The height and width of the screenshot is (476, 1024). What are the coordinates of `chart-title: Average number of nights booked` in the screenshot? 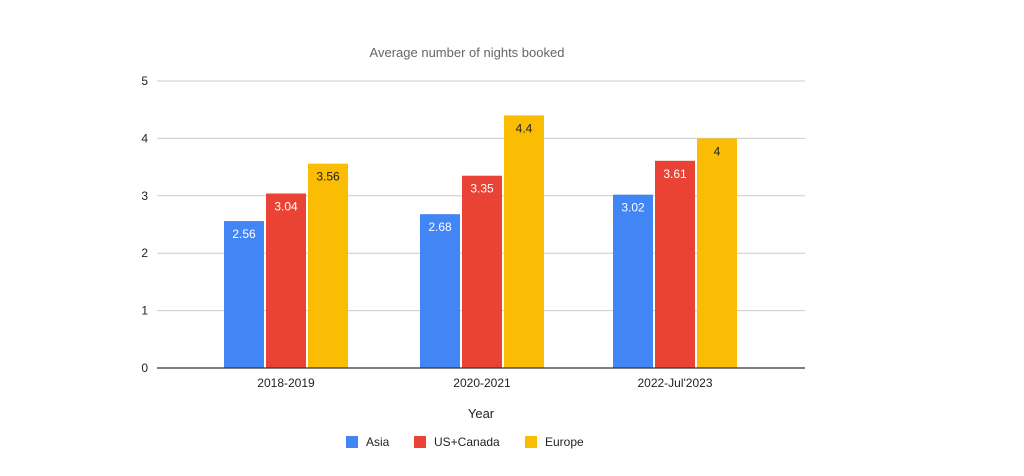 It's located at (467, 52).